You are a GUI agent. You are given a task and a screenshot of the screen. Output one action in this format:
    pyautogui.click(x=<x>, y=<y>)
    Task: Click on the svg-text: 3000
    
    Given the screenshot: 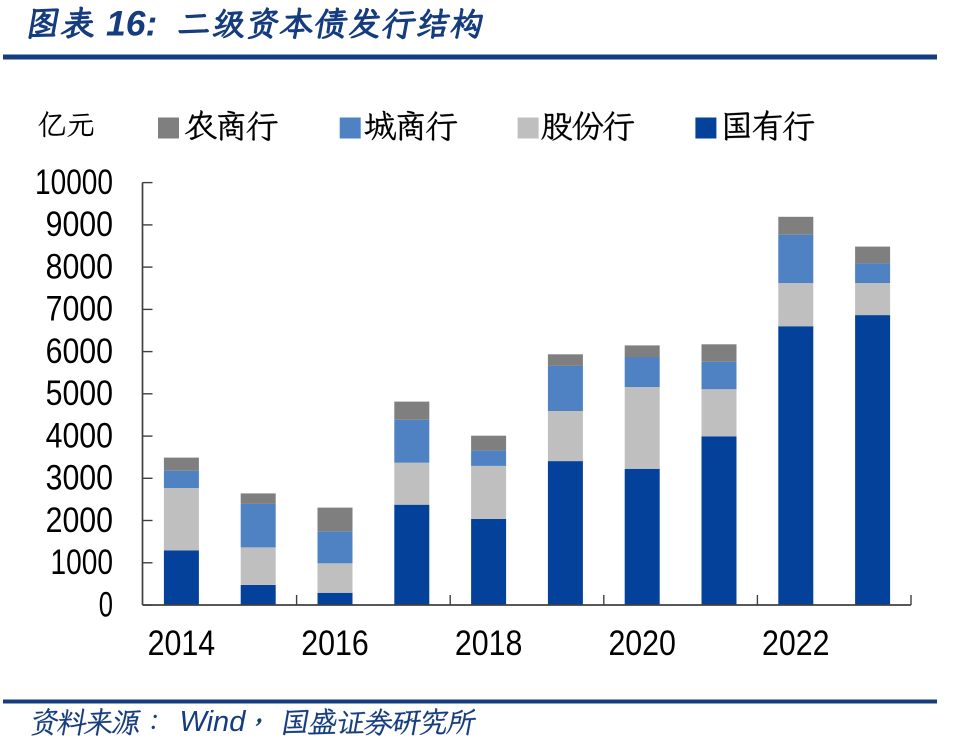 What is the action you would take?
    pyautogui.click(x=79, y=478)
    